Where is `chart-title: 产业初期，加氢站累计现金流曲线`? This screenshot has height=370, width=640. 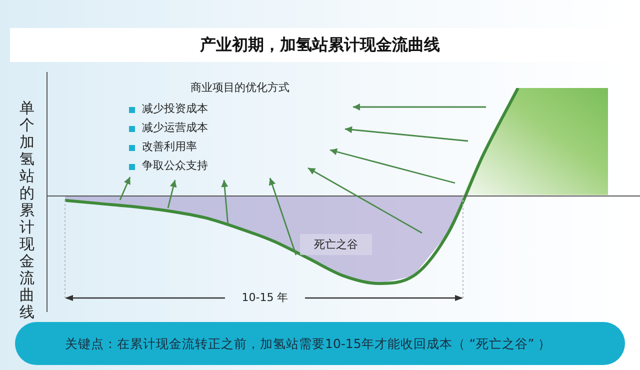
chart-title: 产业初期，加氢站累计现金流曲线 is located at coordinates (320, 45).